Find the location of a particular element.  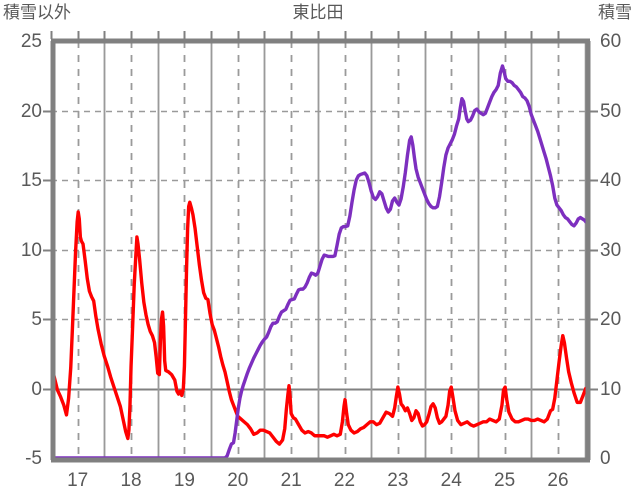

y-axis-label-right: 10 is located at coordinates (611, 389).